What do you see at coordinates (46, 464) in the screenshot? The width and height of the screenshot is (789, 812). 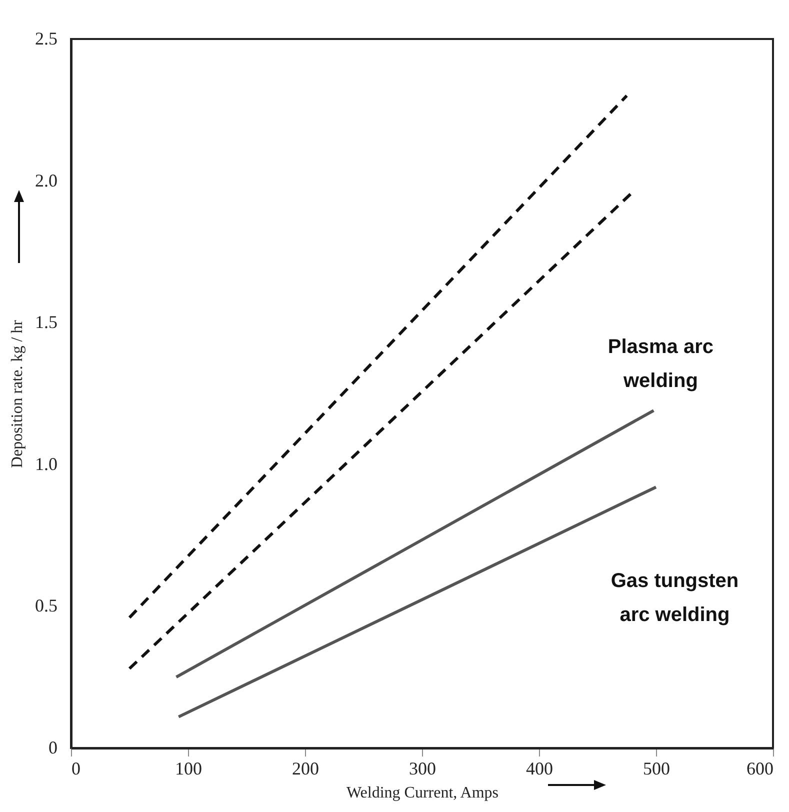 I see `y-tick-label: 1.0` at bounding box center [46, 464].